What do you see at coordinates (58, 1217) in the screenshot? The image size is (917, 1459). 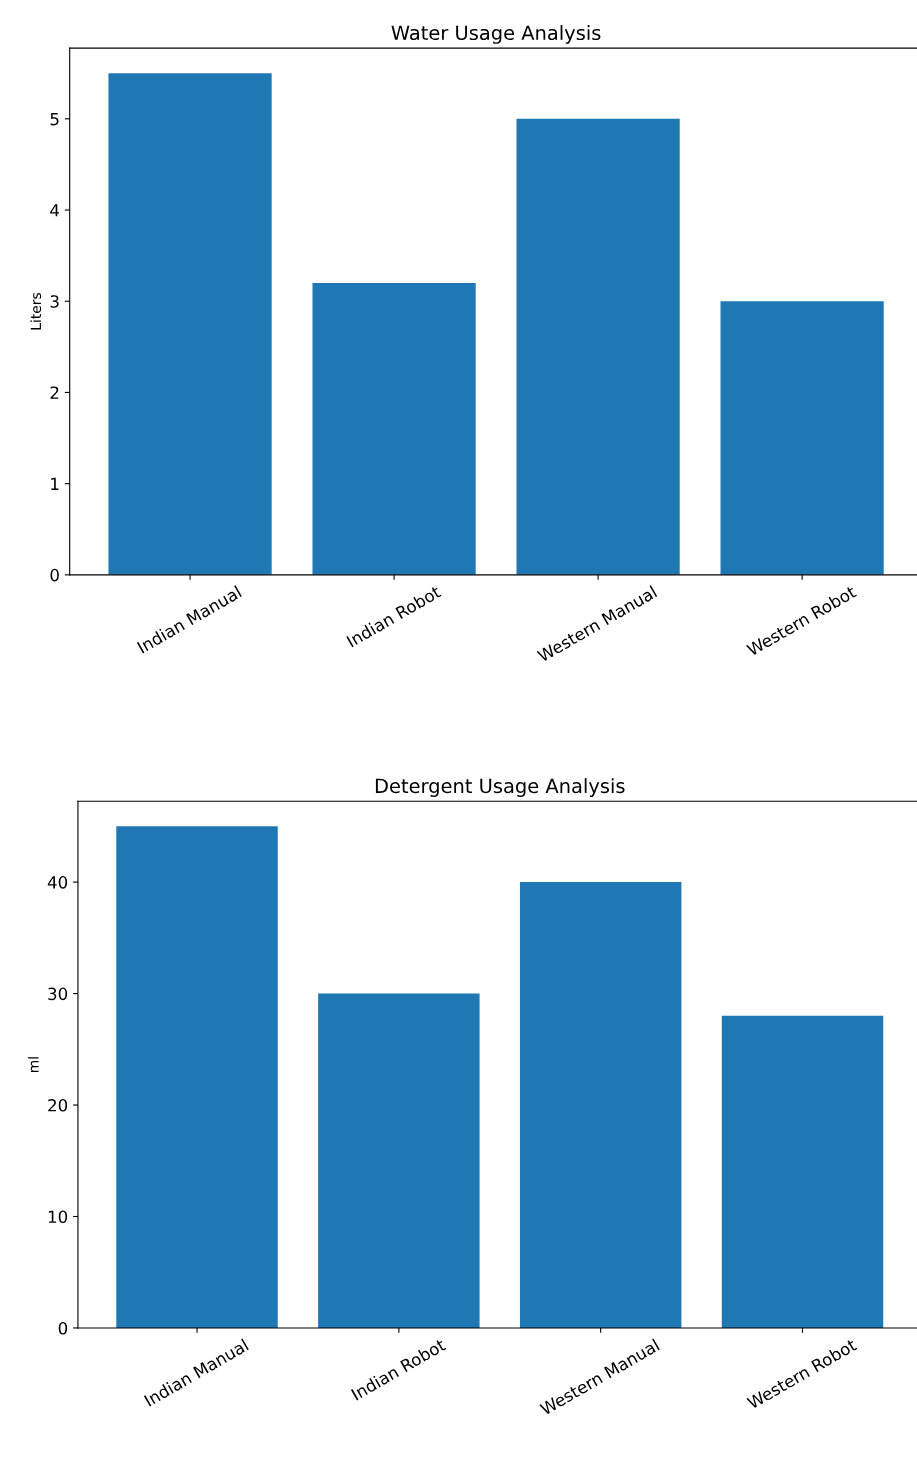 I see `y-tick-label: 10` at bounding box center [58, 1217].